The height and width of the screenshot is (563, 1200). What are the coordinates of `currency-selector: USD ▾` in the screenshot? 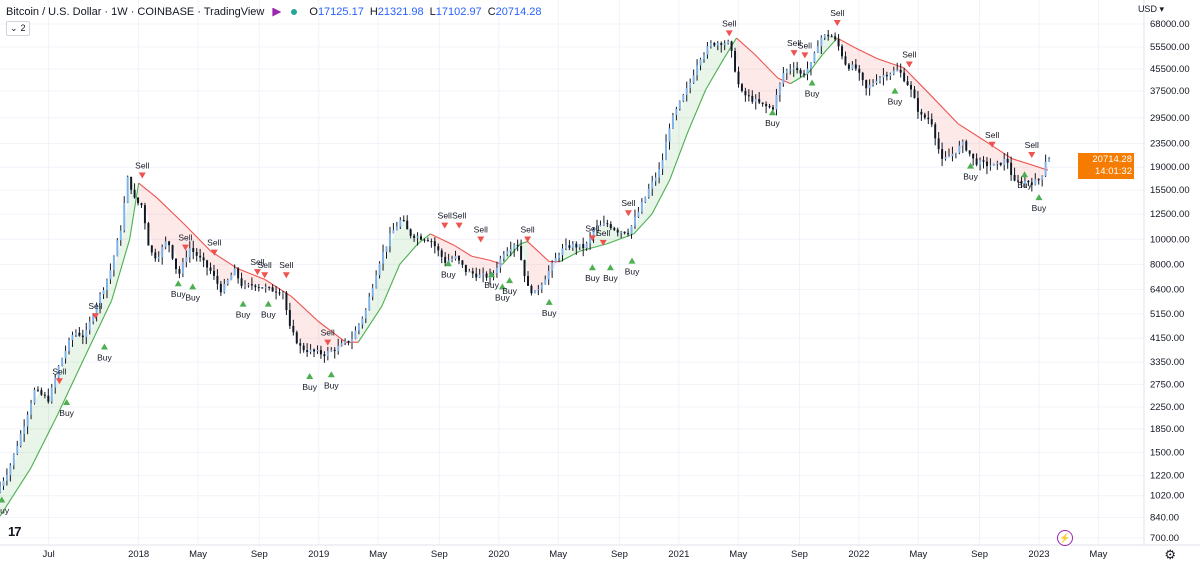 It's located at (1151, 9).